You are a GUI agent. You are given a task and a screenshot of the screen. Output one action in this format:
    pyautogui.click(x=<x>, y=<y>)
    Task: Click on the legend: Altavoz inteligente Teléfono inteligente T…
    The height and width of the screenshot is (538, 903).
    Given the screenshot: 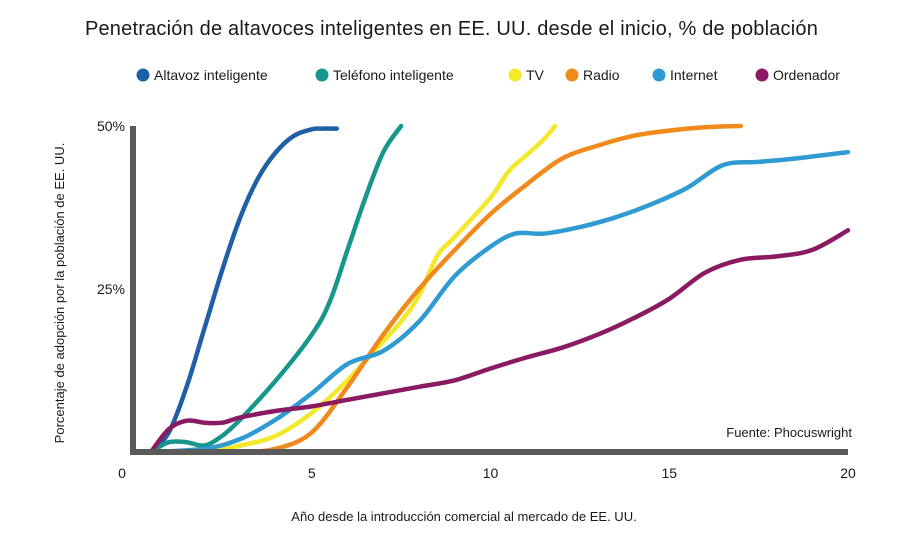 What is the action you would take?
    pyautogui.click(x=488, y=75)
    